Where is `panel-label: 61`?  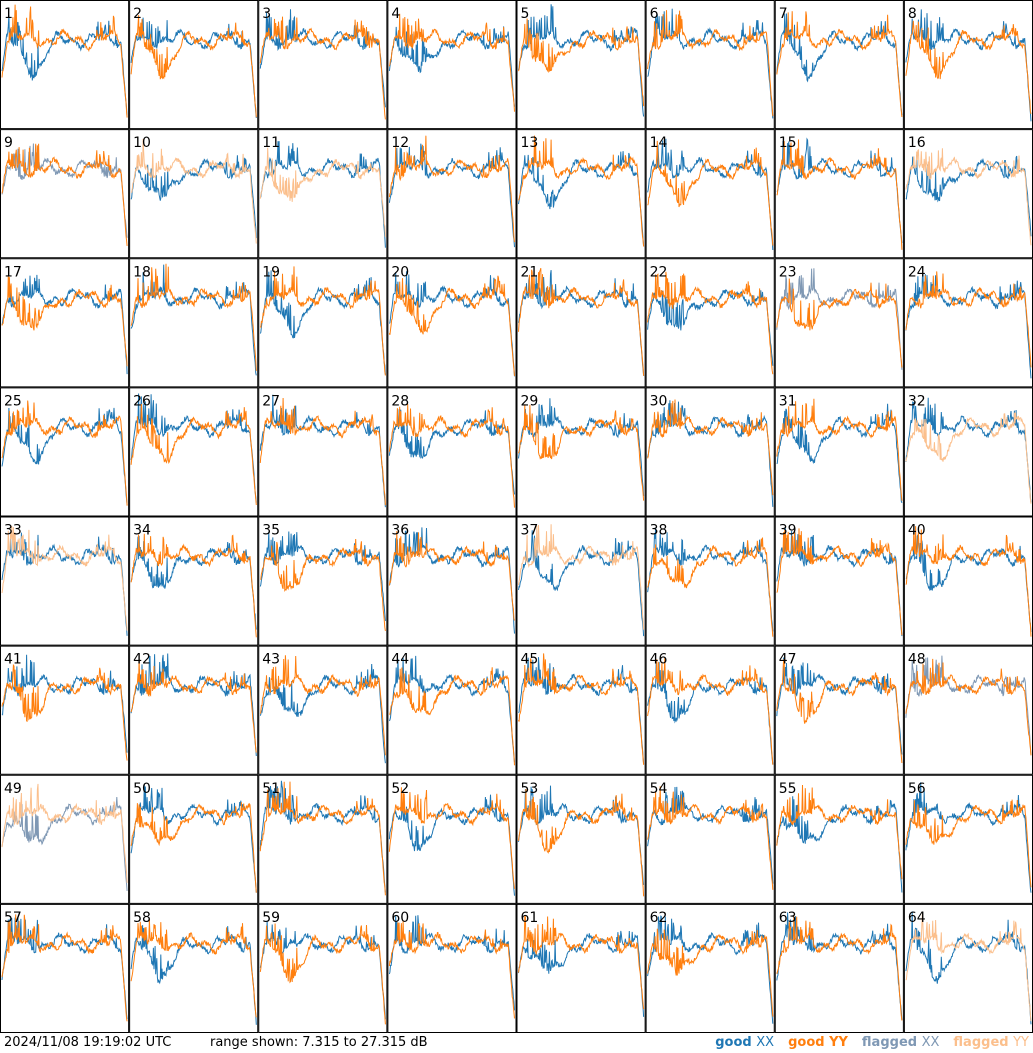
panel-label: 61 is located at coordinates (530, 918).